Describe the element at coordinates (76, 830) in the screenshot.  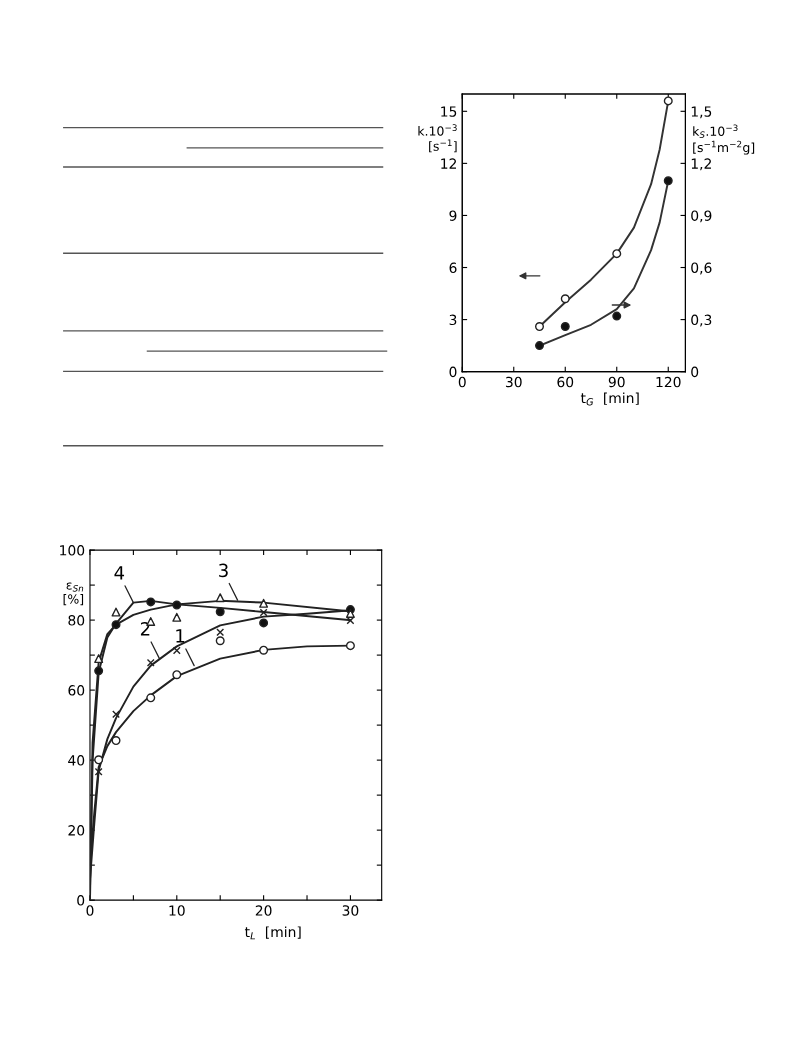
I see `y-tick-label: 20` at that location.